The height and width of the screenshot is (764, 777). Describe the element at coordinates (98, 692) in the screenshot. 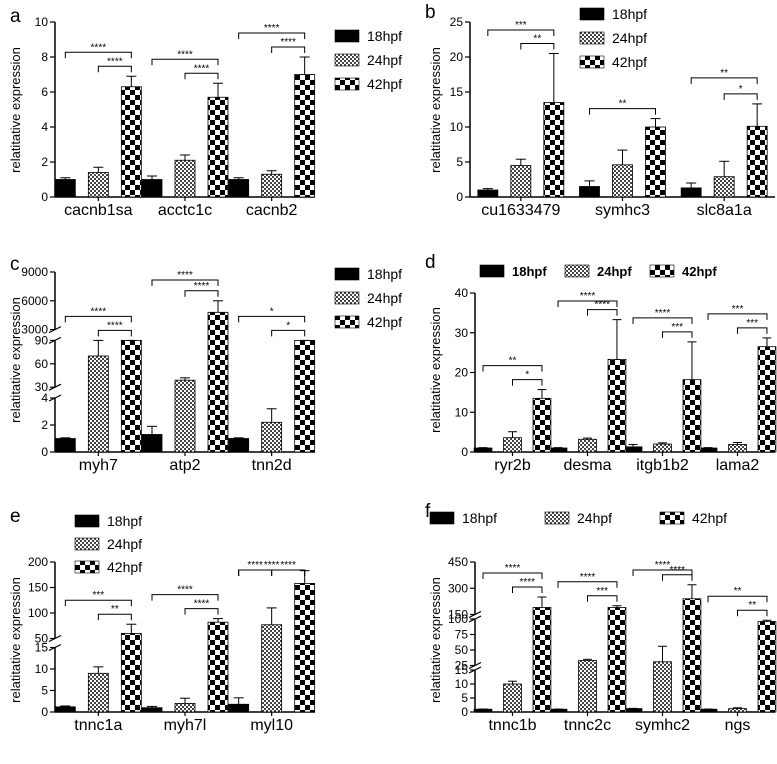

I see `bar-24hpf-tnnc1a` at that location.